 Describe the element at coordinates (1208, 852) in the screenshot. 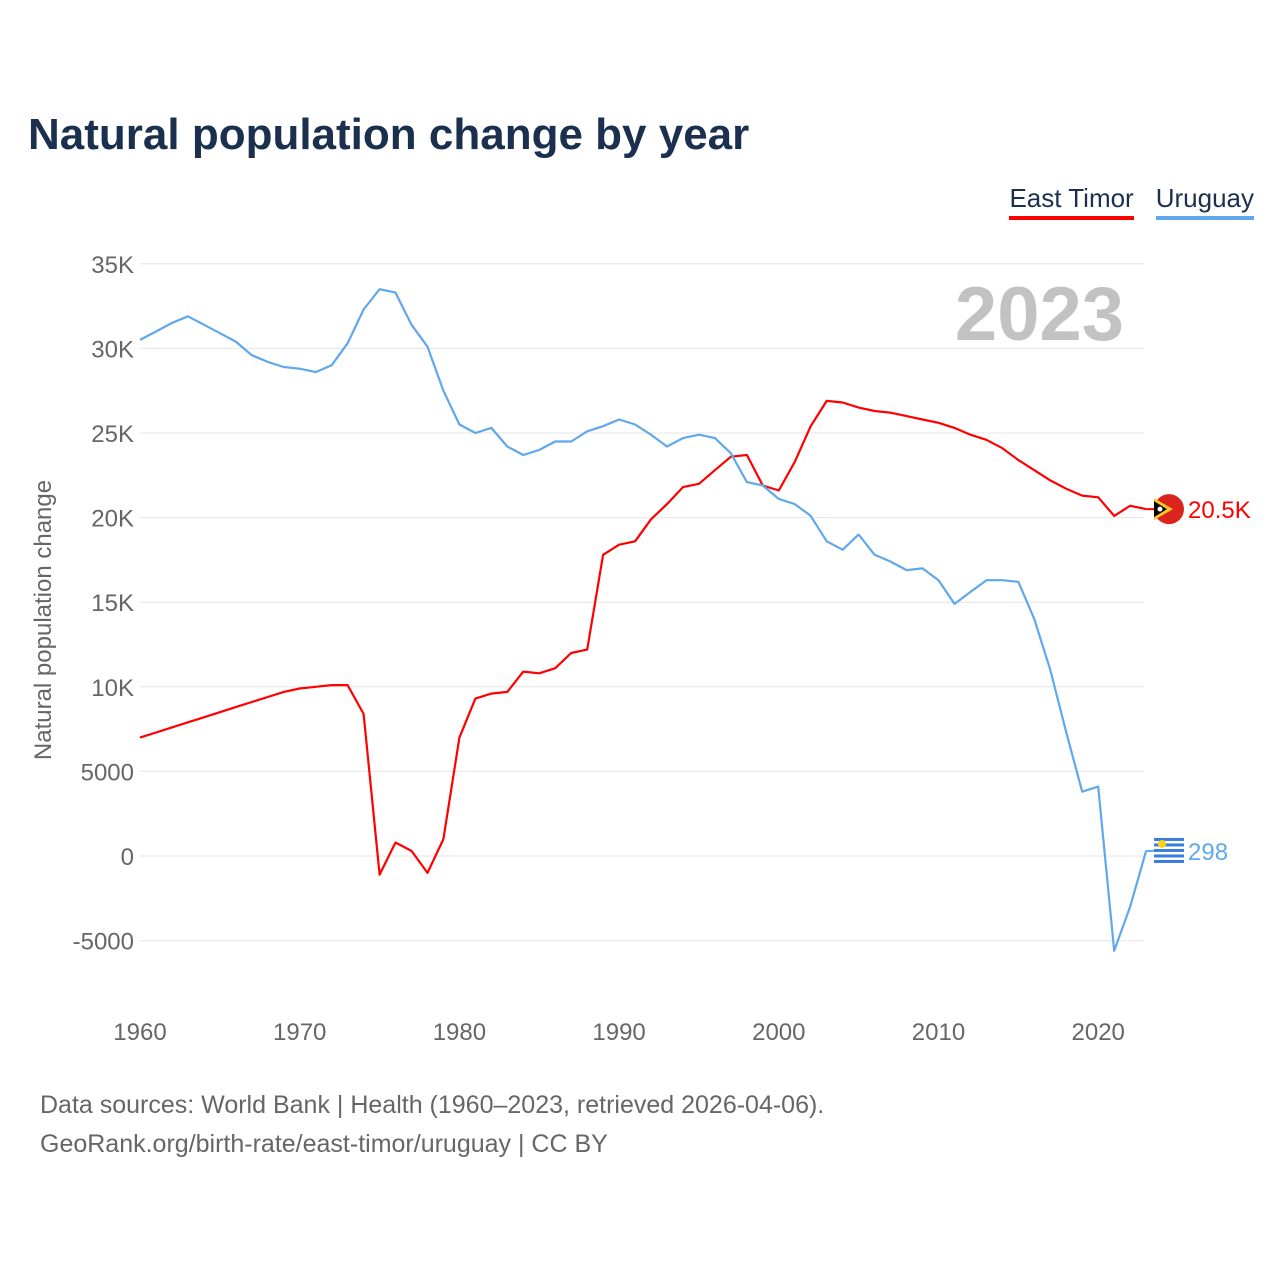

I see `end-value-label: 298` at that location.